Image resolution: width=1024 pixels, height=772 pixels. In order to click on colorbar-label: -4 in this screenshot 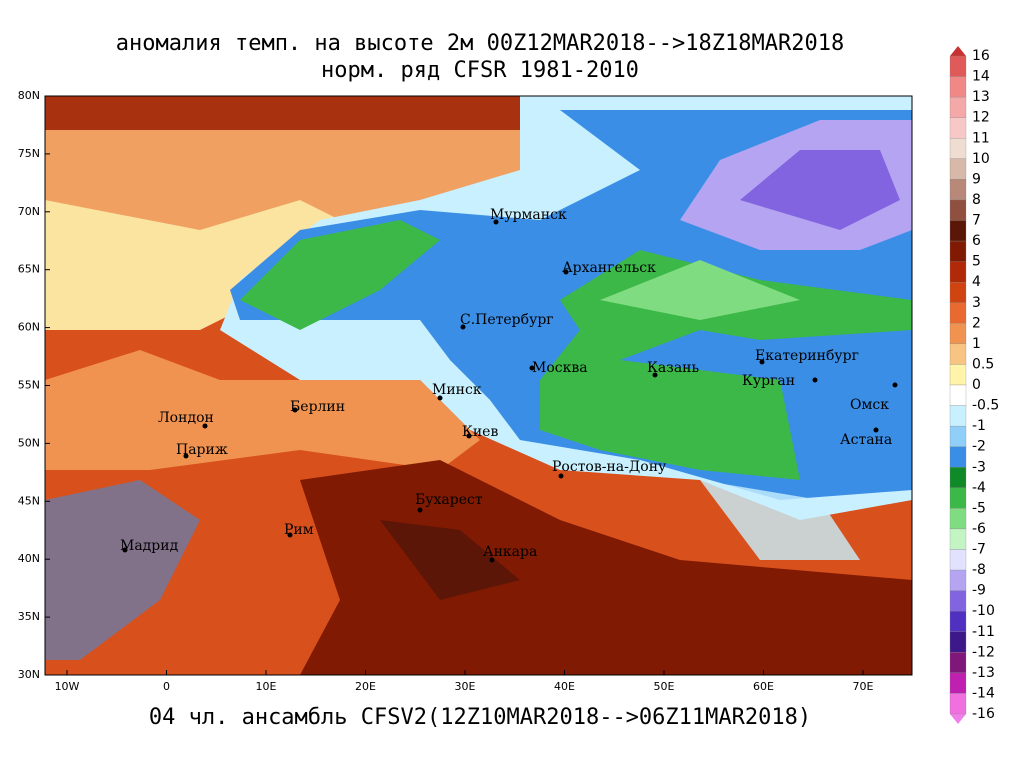, I will do `click(979, 488)`.